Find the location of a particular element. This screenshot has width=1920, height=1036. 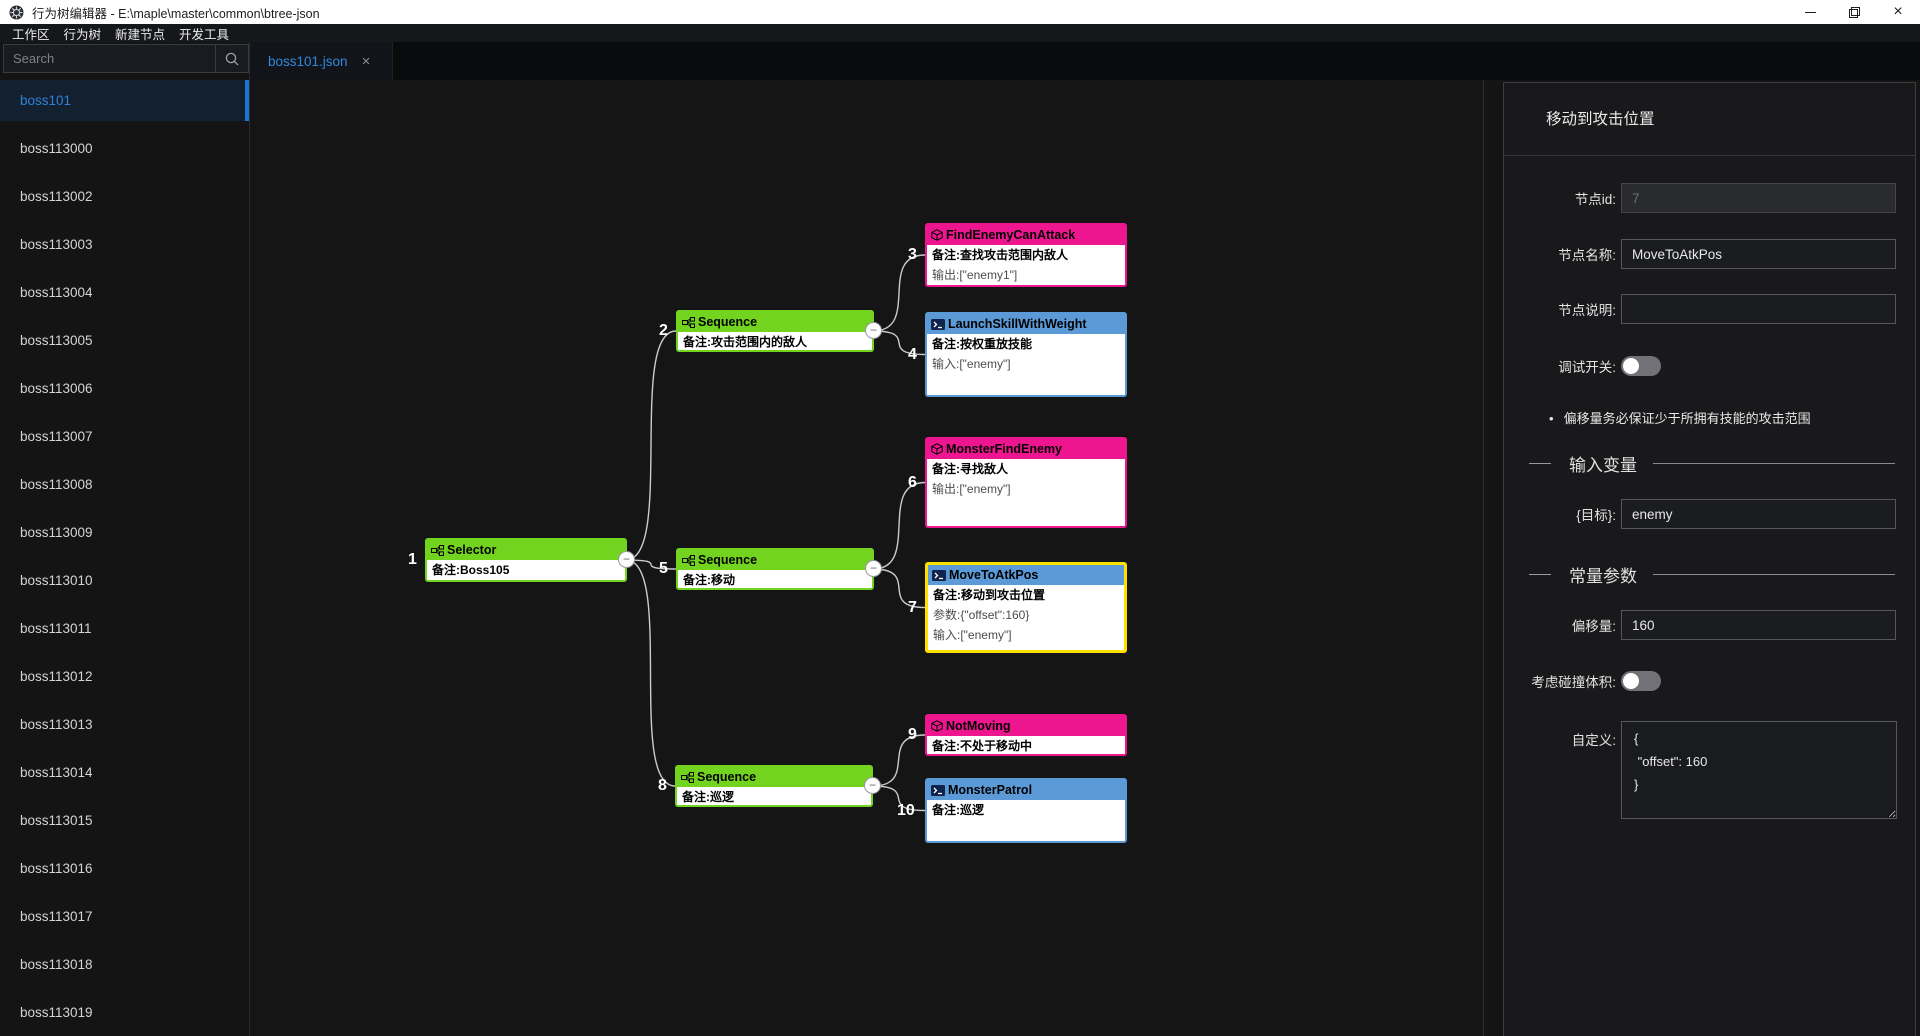

sidebar-item-boss113019: boss113019 is located at coordinates (124, 1012).